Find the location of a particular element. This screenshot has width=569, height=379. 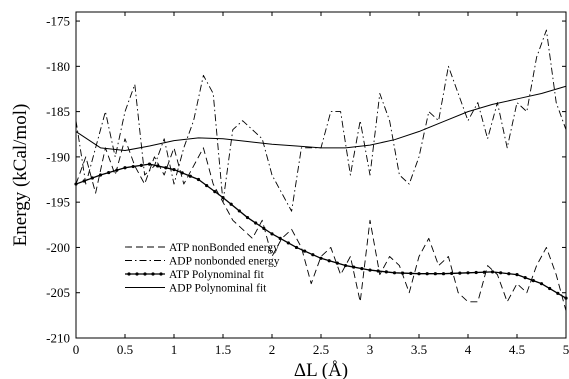

y-tick-label: -180 is located at coordinates (58, 66).